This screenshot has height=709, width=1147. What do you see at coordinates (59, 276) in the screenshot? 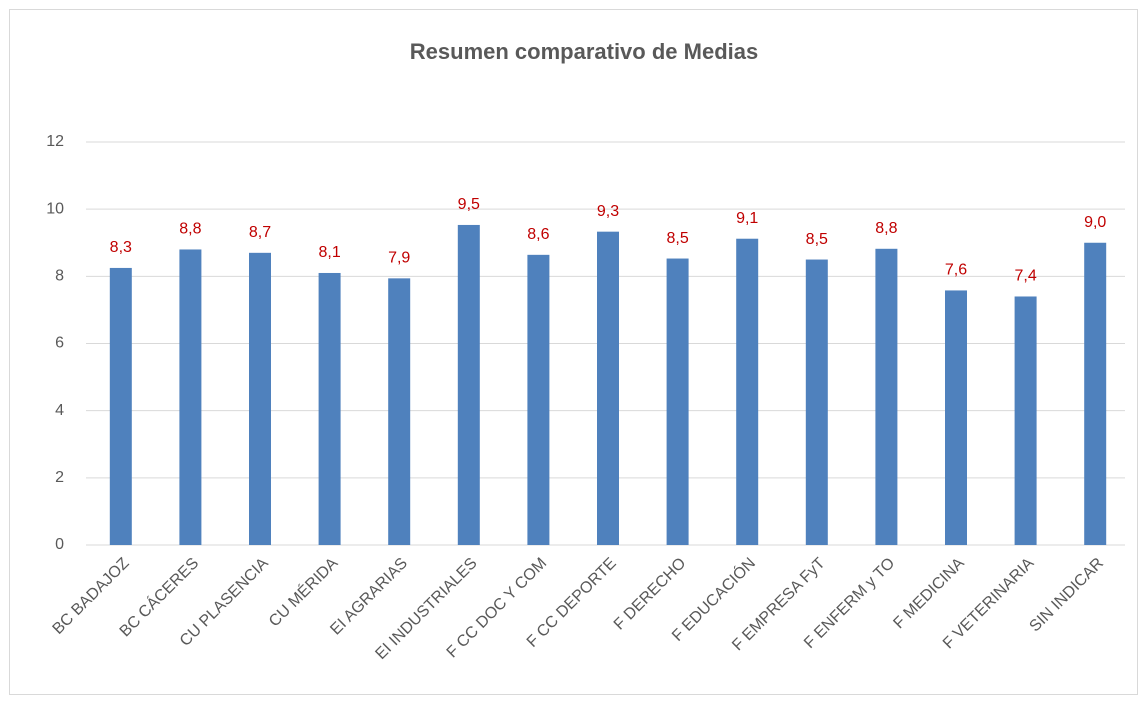
I see `y-tick-label: 8` at bounding box center [59, 276].